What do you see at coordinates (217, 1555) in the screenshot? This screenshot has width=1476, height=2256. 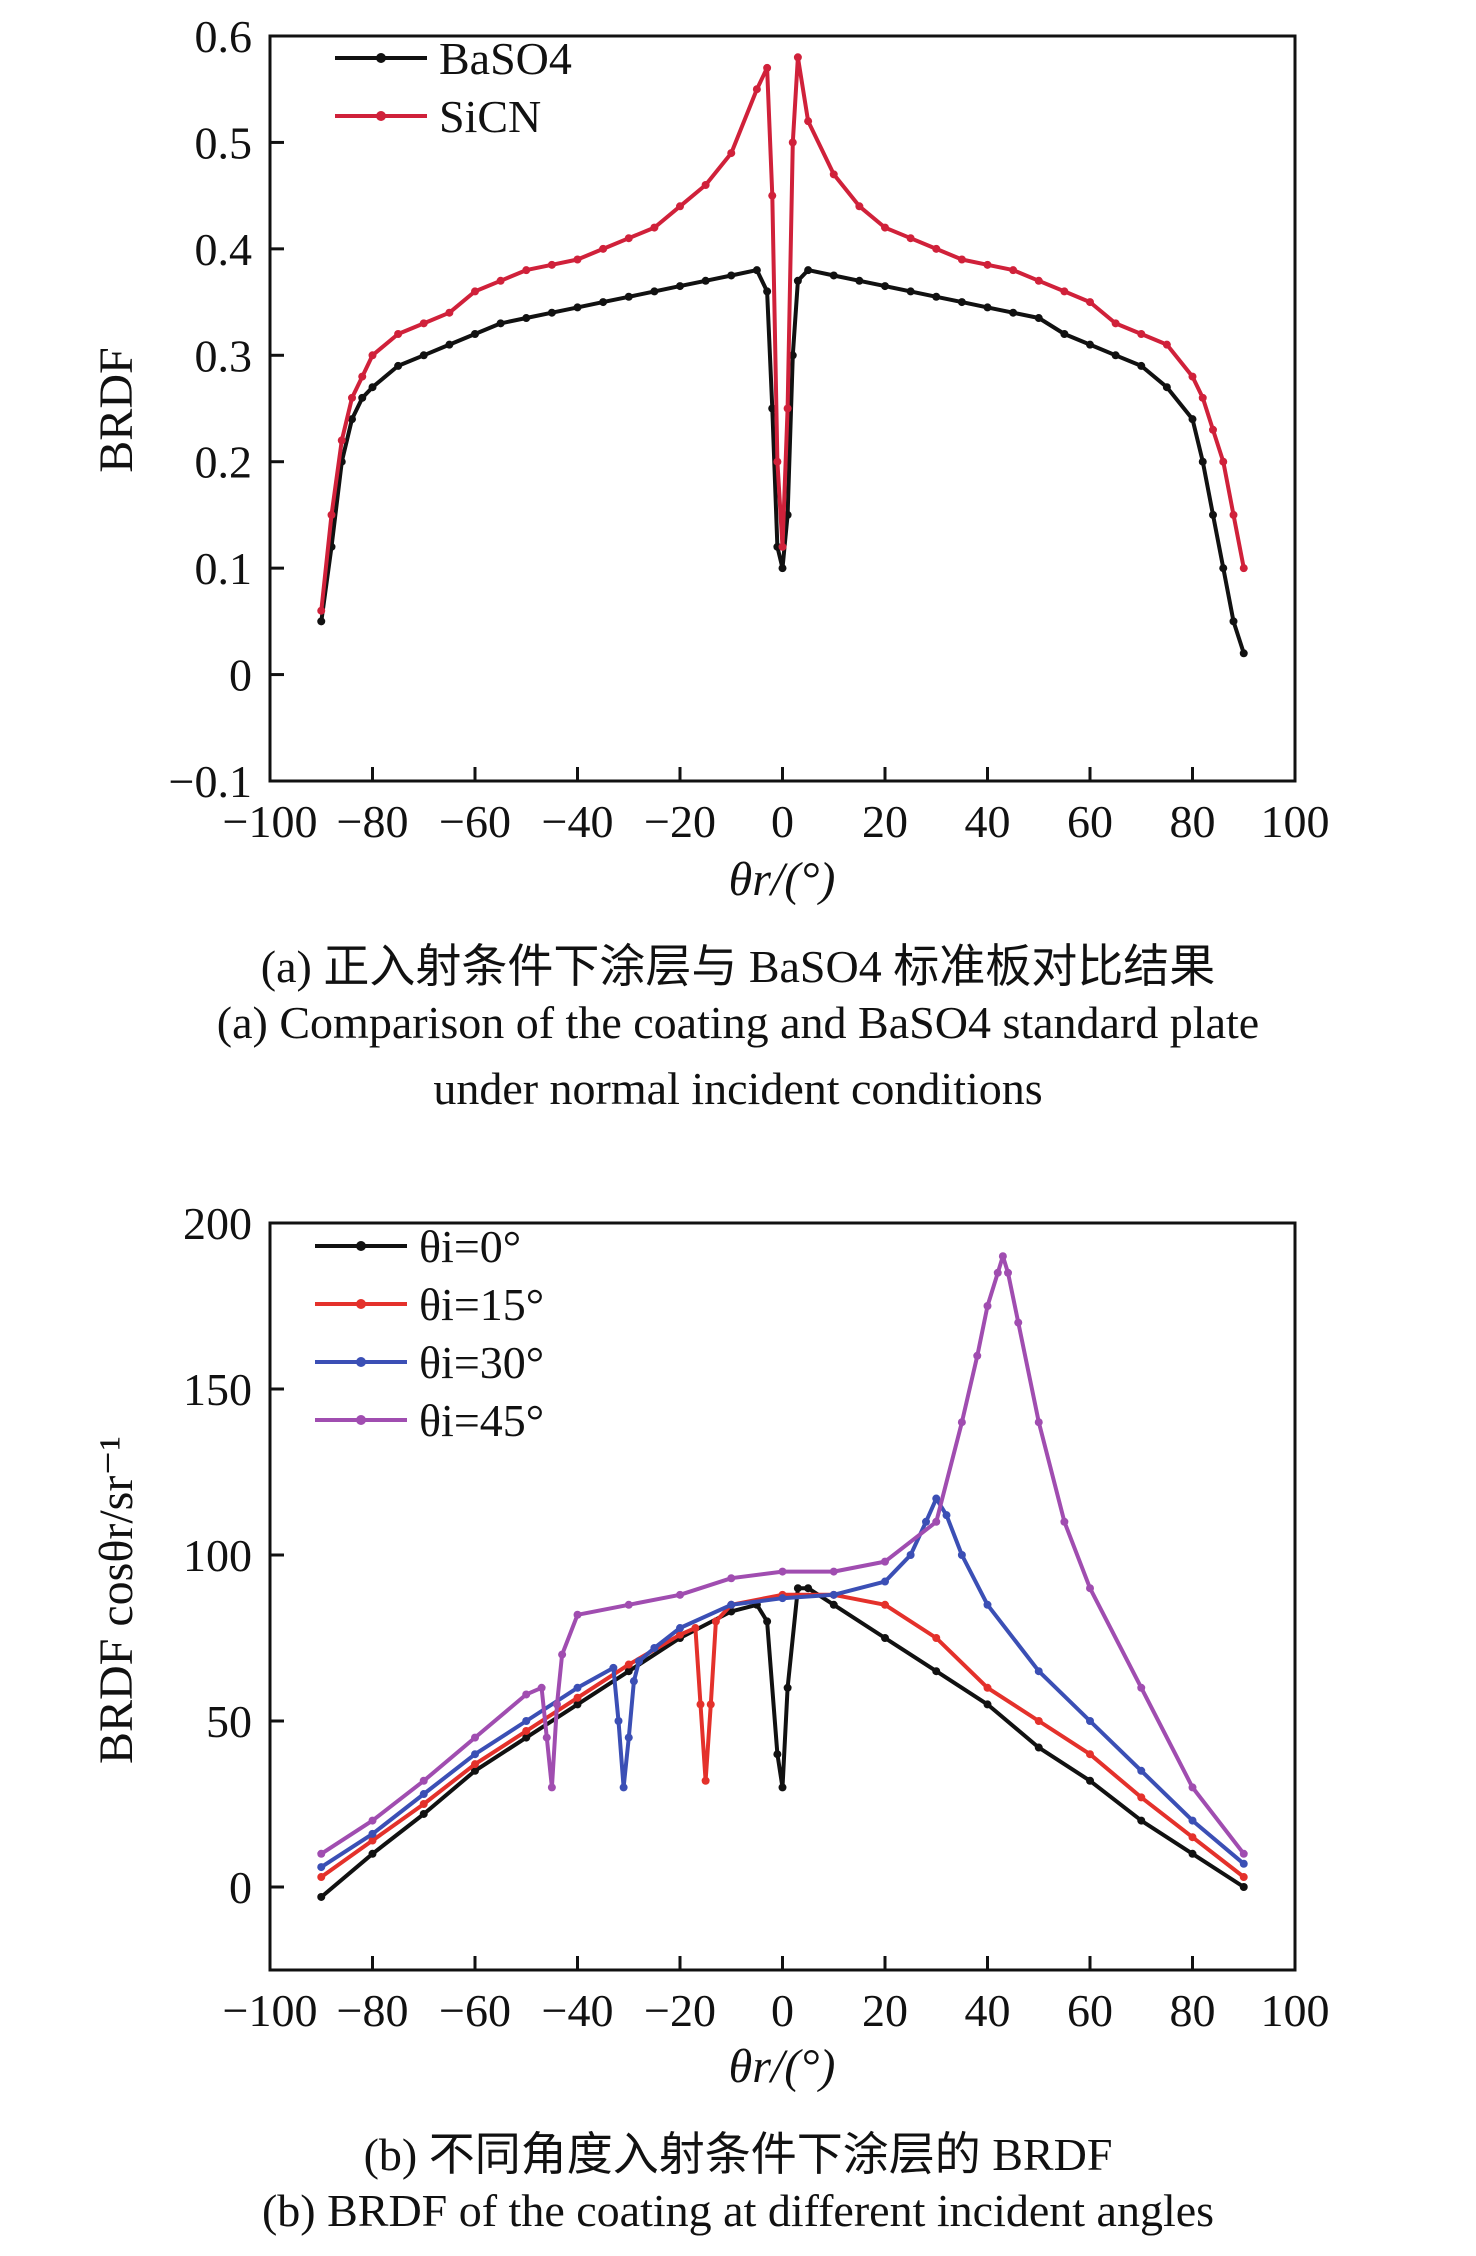 I see `y-tick-label: 100` at bounding box center [217, 1555].